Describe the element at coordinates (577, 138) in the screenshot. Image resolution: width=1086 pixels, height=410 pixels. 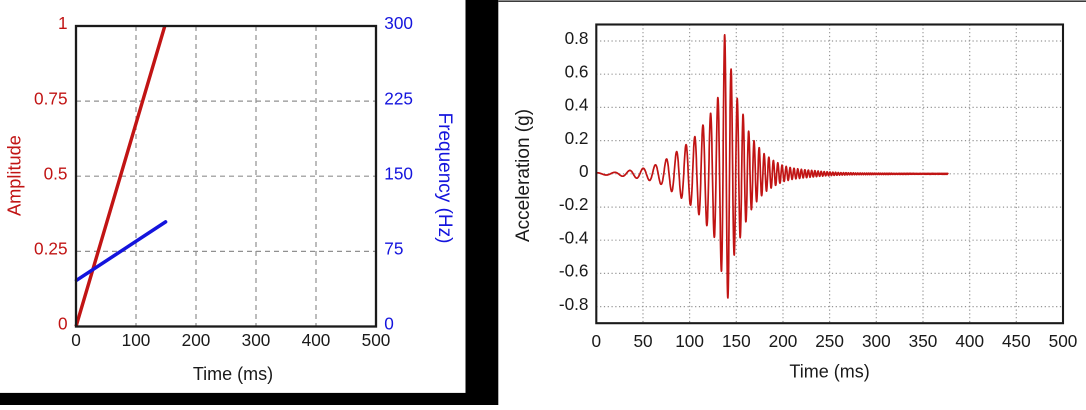
I see `svg-text: 0.2` at that location.